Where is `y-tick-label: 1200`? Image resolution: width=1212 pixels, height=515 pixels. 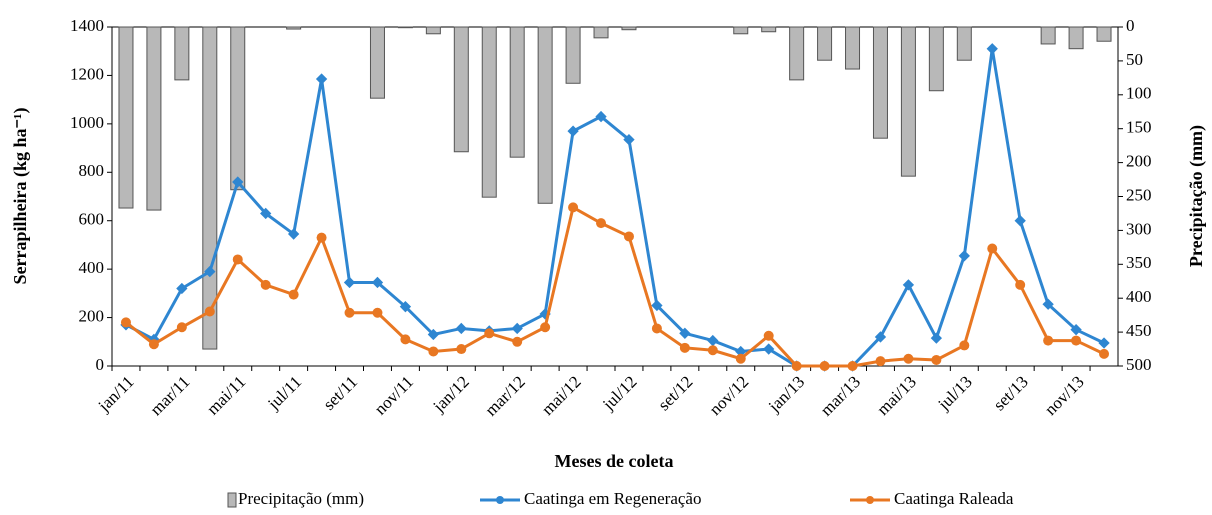
y-tick-label: 1200 is located at coordinates (87, 73).